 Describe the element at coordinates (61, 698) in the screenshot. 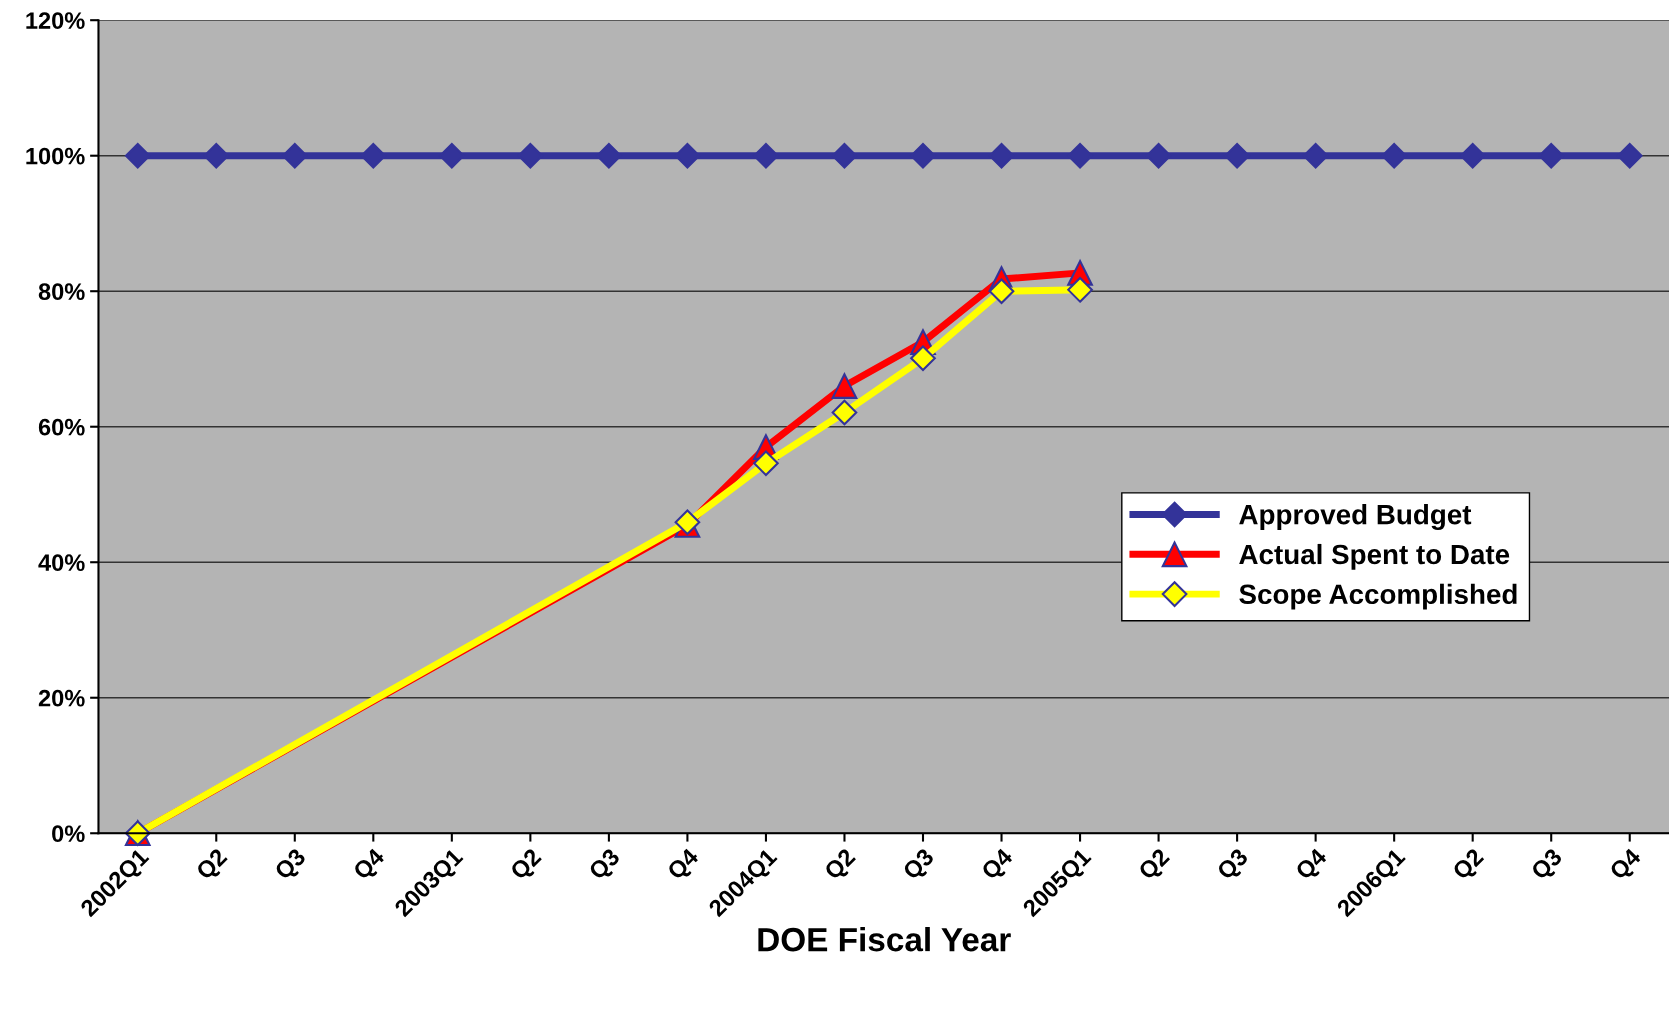

I see `y-tick-label: 20%` at that location.